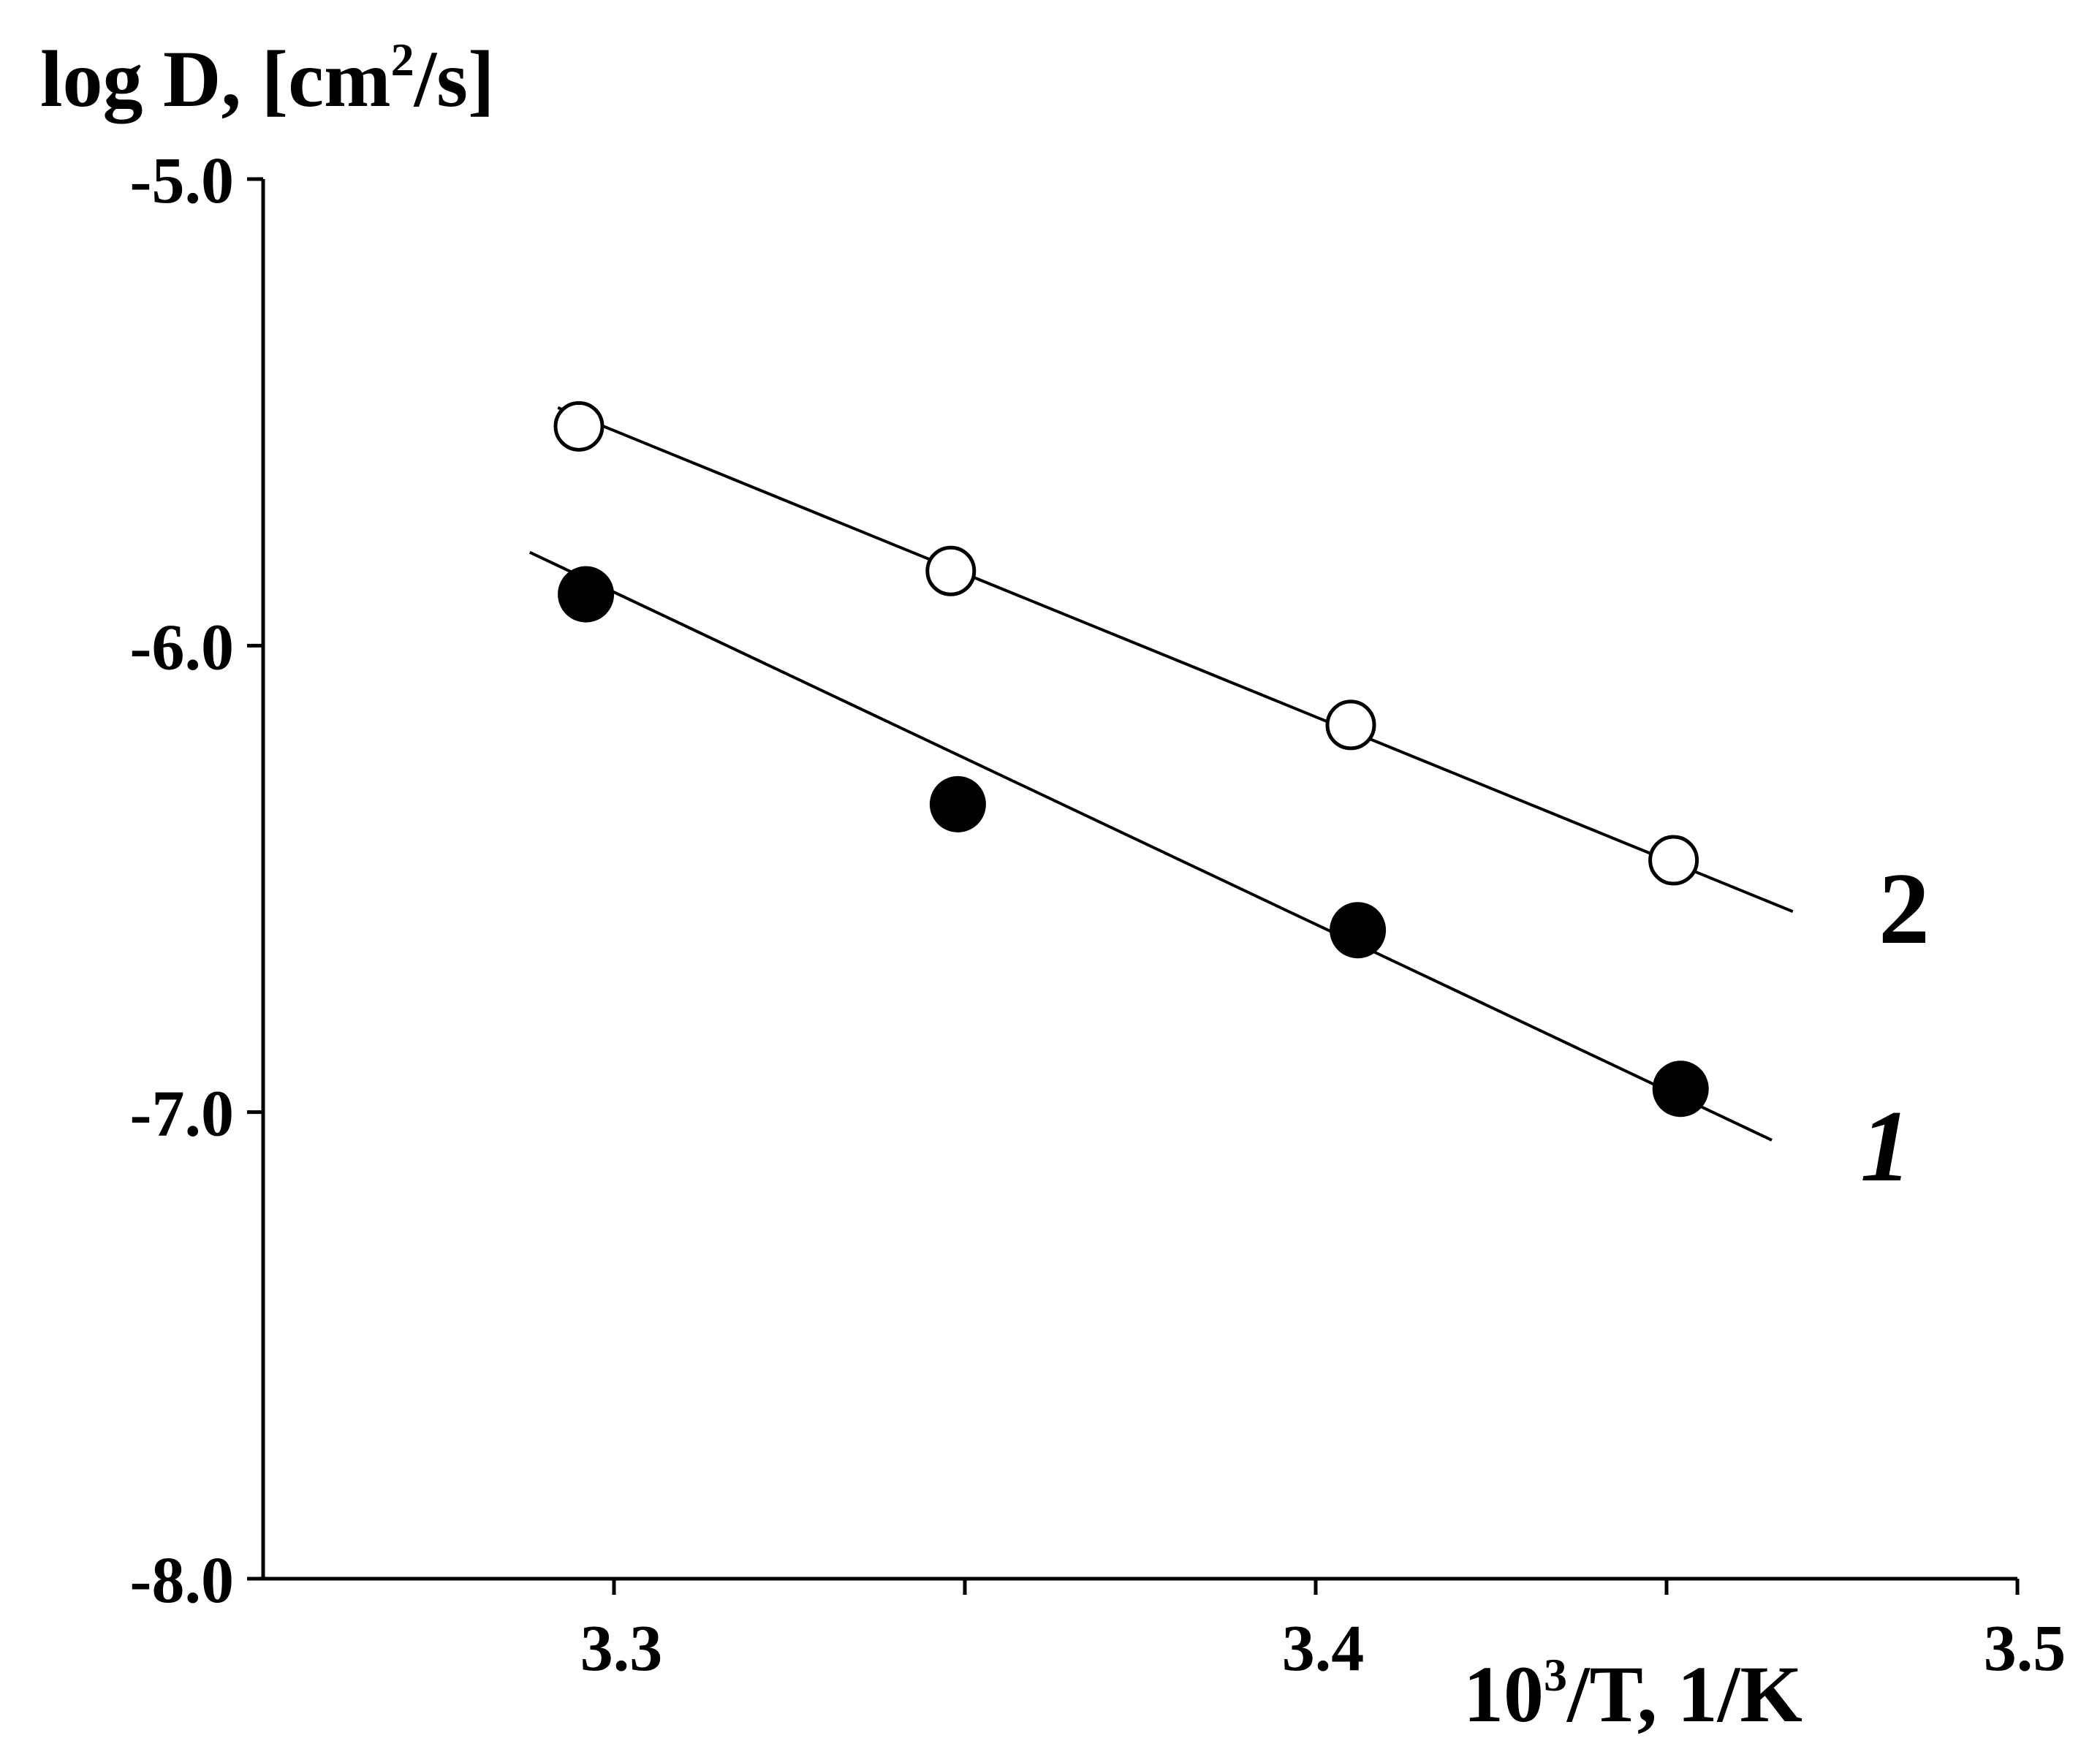 This screenshot has width=2100, height=1749. I want to click on y-axis-title-tail: /s], so click(454, 79).